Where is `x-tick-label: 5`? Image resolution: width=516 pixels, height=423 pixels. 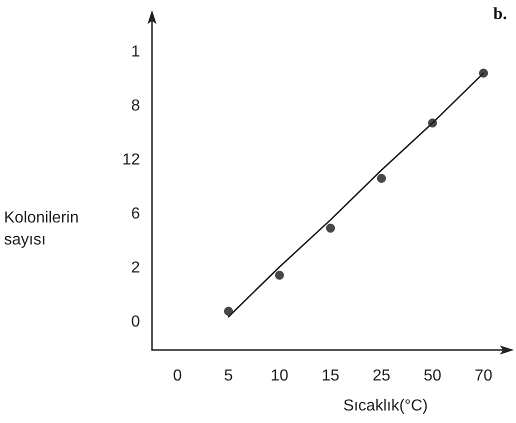
x-tick-label: 5 is located at coordinates (229, 376).